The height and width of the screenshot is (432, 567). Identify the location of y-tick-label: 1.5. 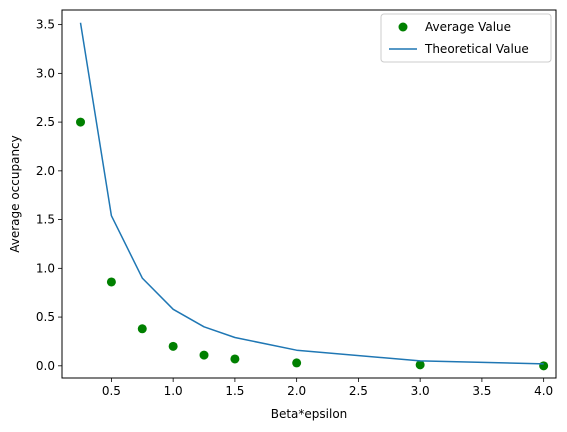
(45, 220).